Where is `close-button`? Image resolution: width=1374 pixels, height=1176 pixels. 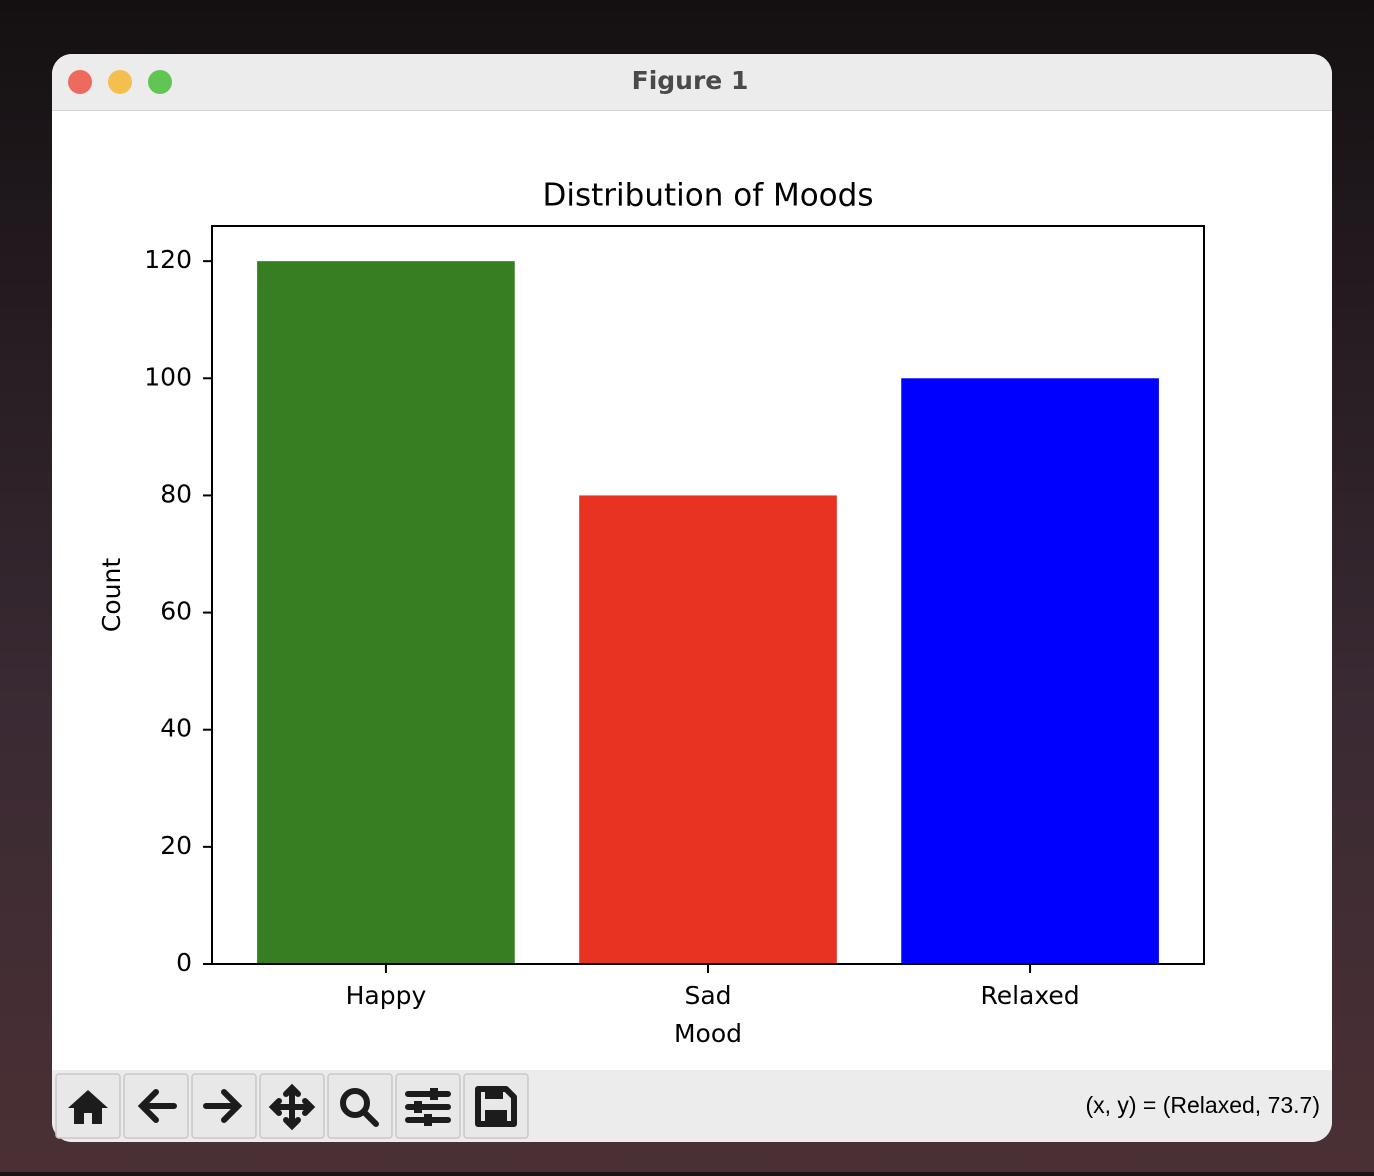 close-button is located at coordinates (80, 82).